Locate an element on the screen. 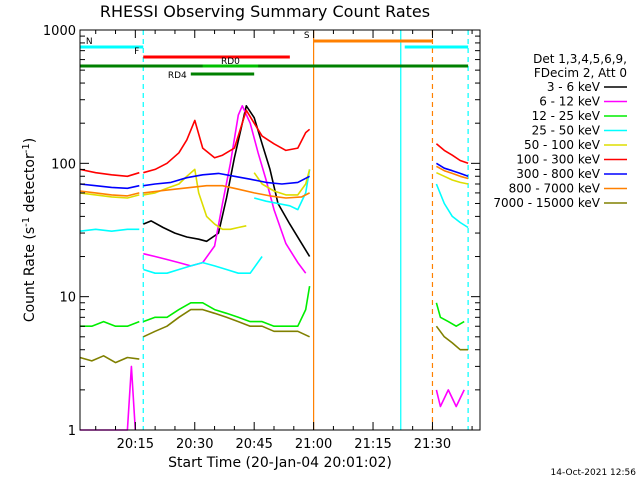 Image resolution: width=640 pixels, height=480 pixels. x-axis-label: Start Time (20-Jan-04 20:01:02) is located at coordinates (280, 463).